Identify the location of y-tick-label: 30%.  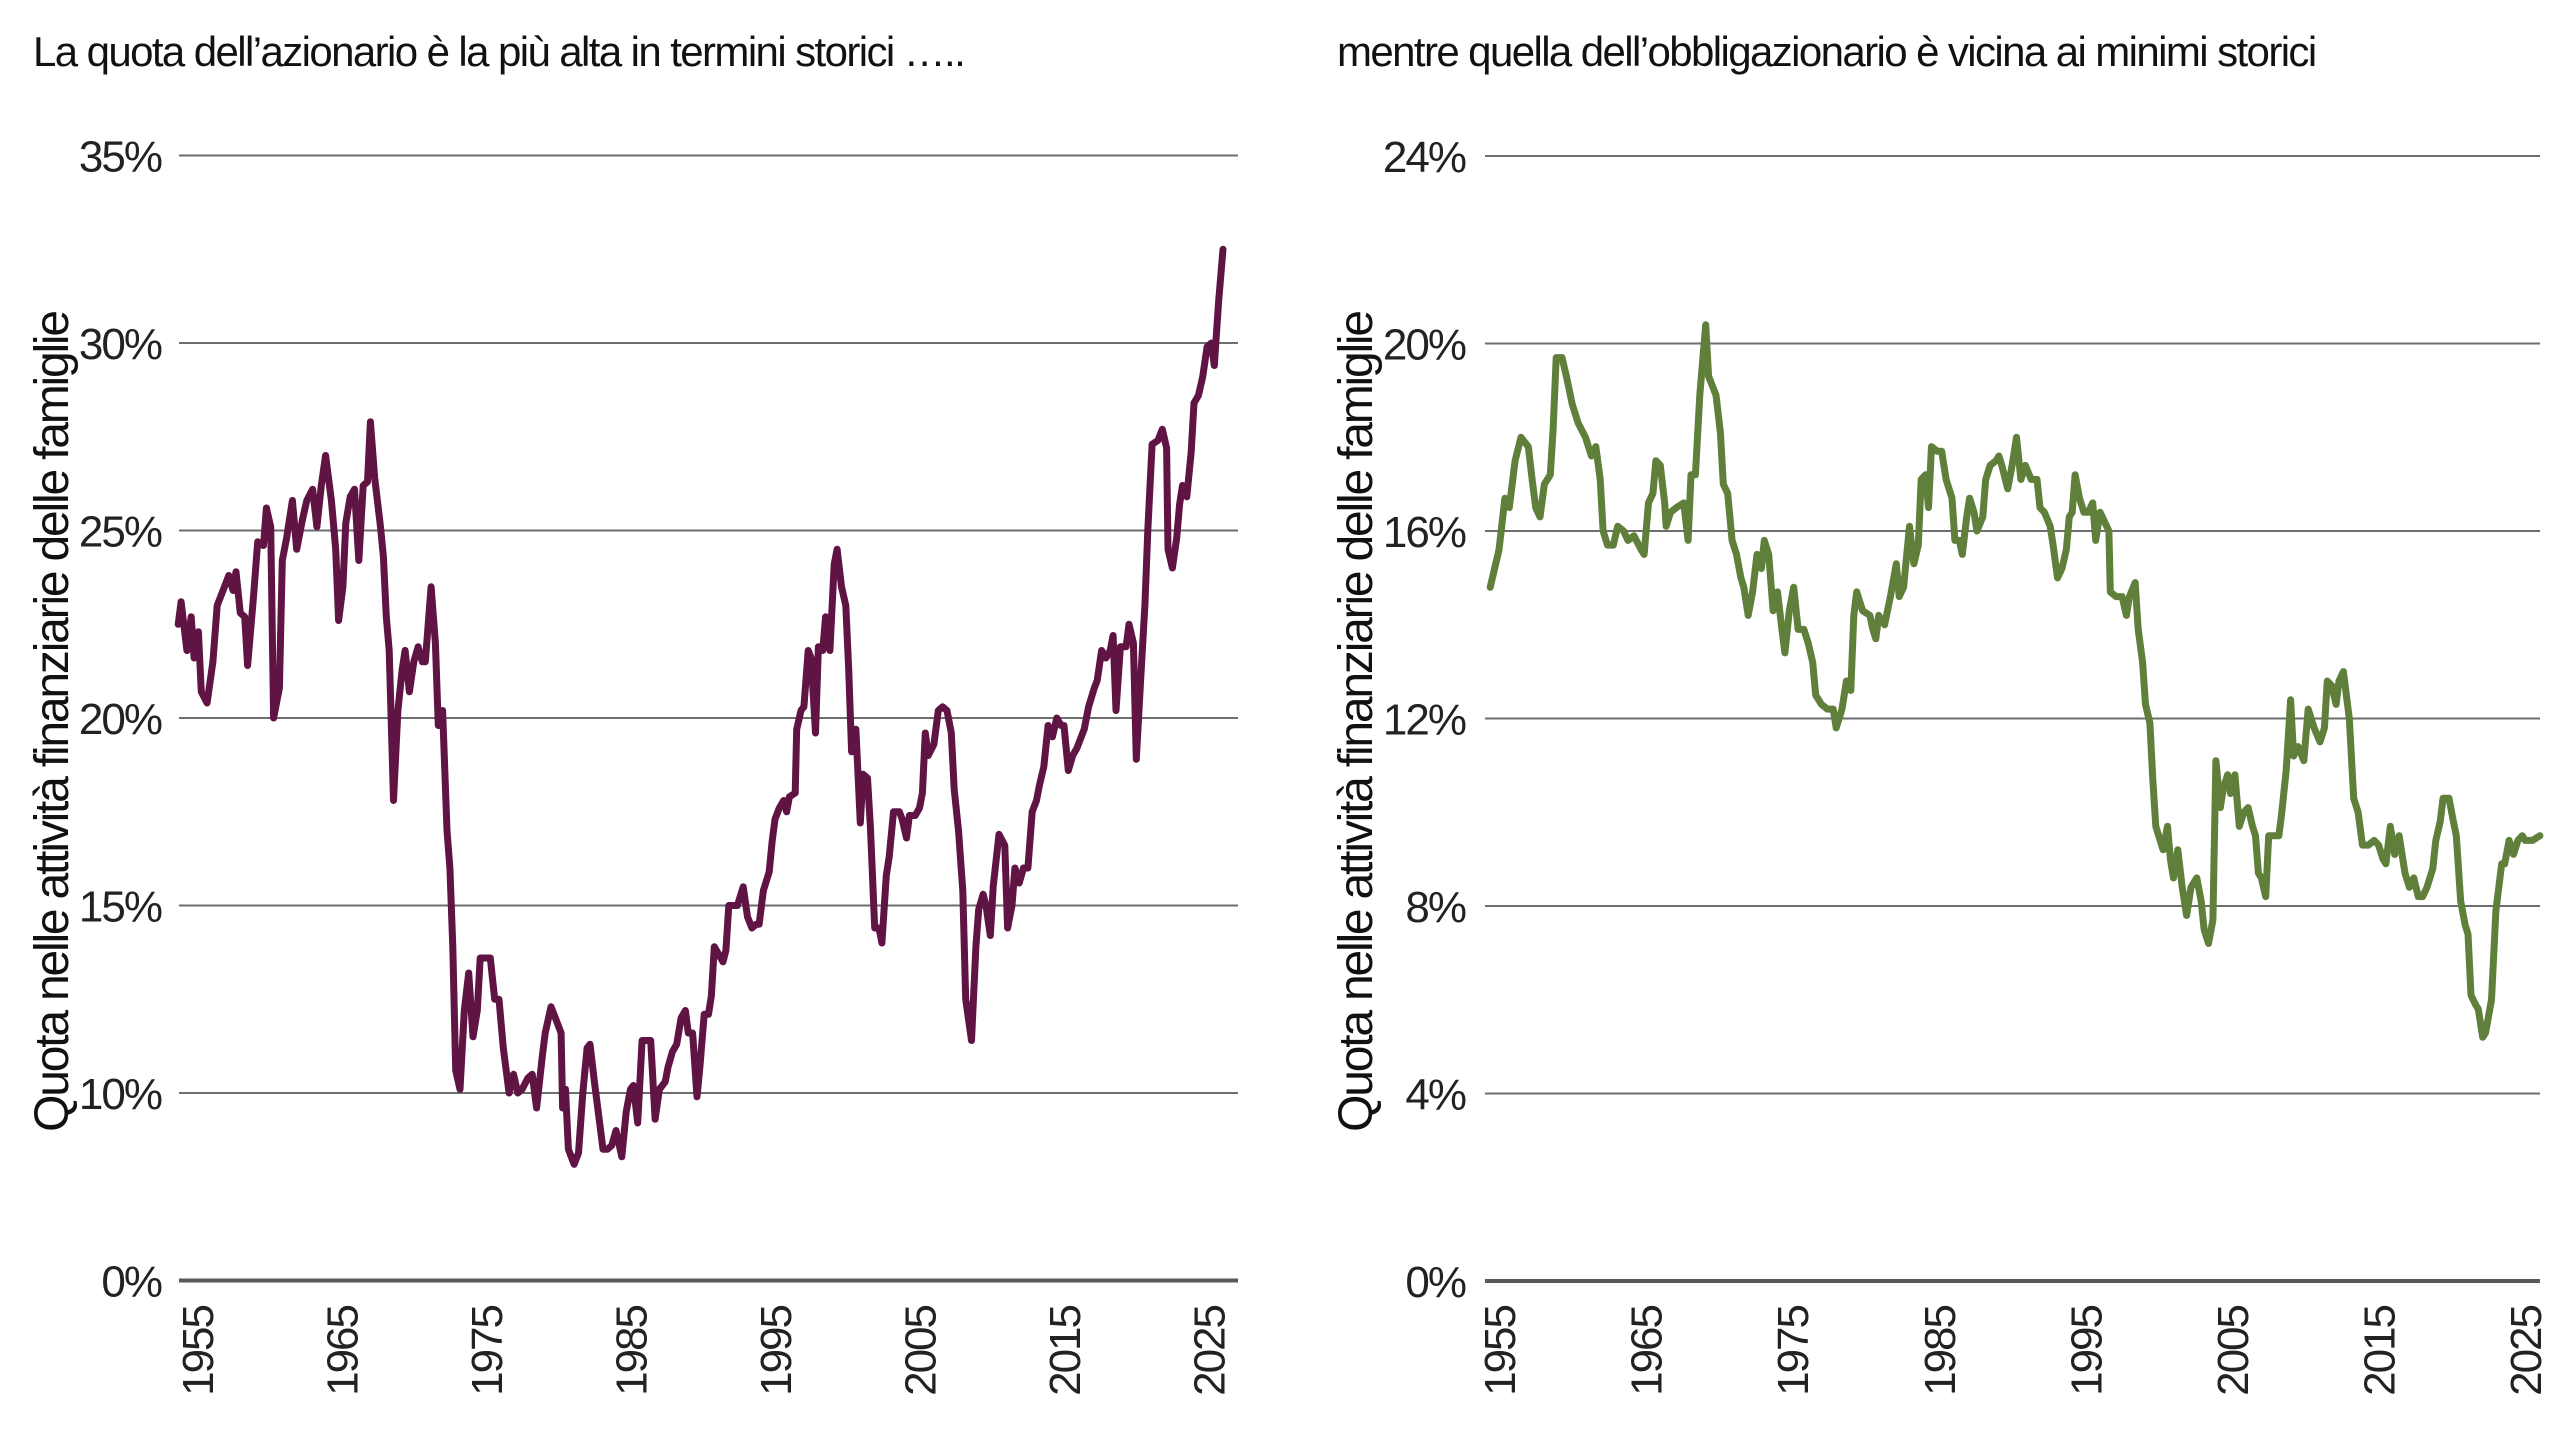
(120, 344).